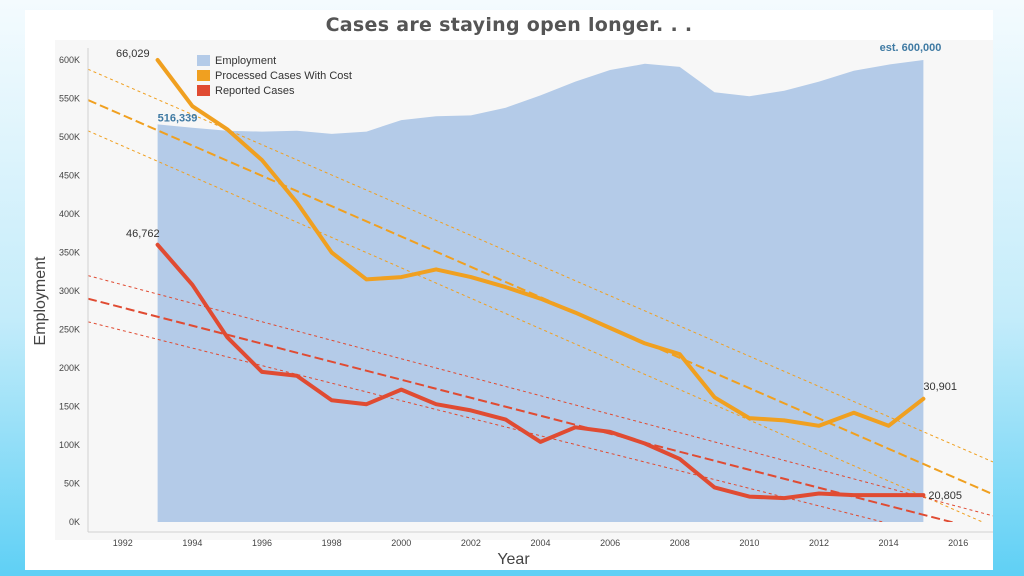 This screenshot has height=576, width=1024. What do you see at coordinates (332, 543) in the screenshot?
I see `x-tick-label-1998: 1998` at bounding box center [332, 543].